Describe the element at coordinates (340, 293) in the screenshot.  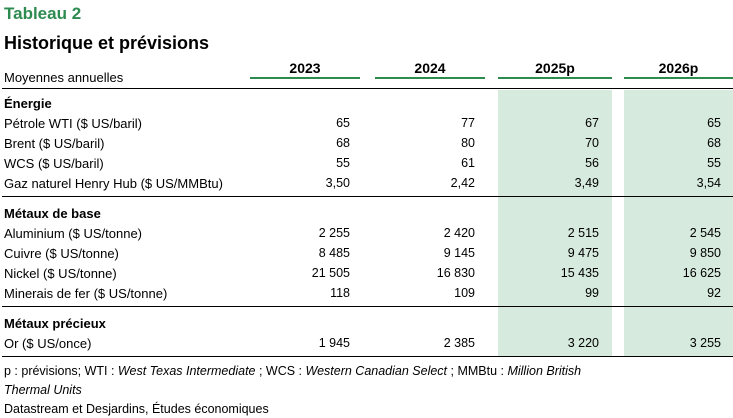
I see `cell-2023: 118` at that location.